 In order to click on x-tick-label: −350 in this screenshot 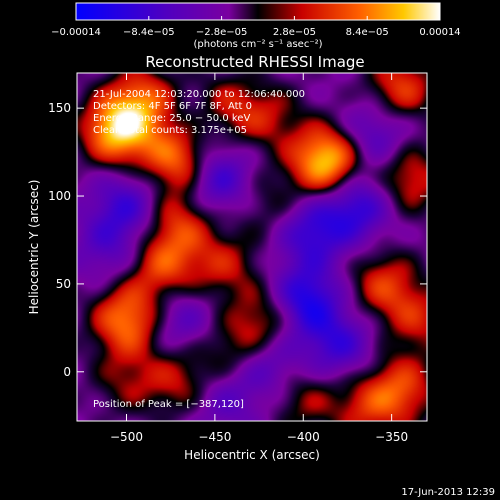, I will do `click(391, 437)`.